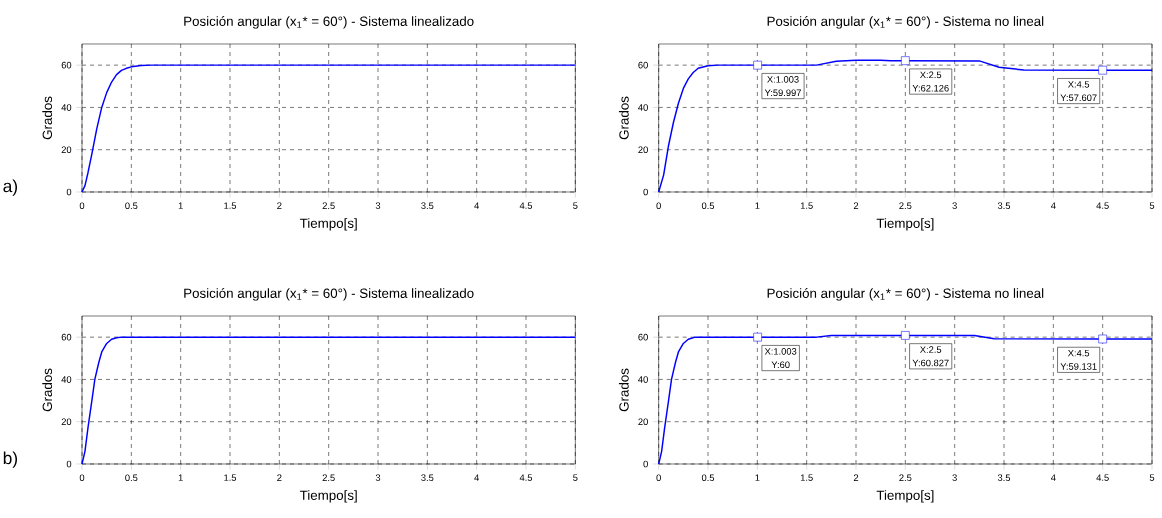 This screenshot has height=518, width=1162. I want to click on annotation: Y:59.131, so click(1078, 366).